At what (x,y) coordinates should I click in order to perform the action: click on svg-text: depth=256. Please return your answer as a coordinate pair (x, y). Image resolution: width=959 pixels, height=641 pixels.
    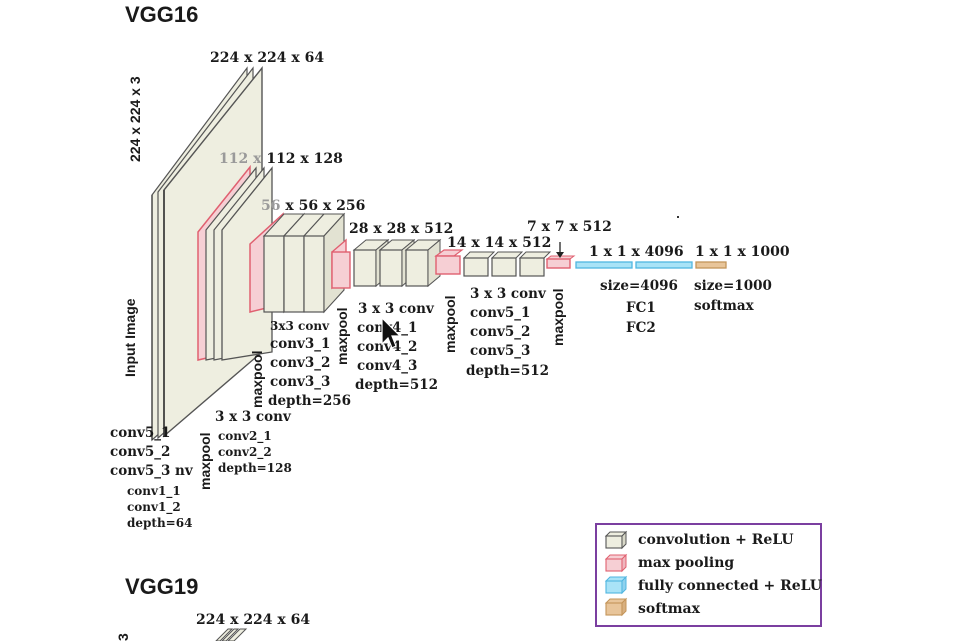
    Looking at the image, I should click on (309, 401).